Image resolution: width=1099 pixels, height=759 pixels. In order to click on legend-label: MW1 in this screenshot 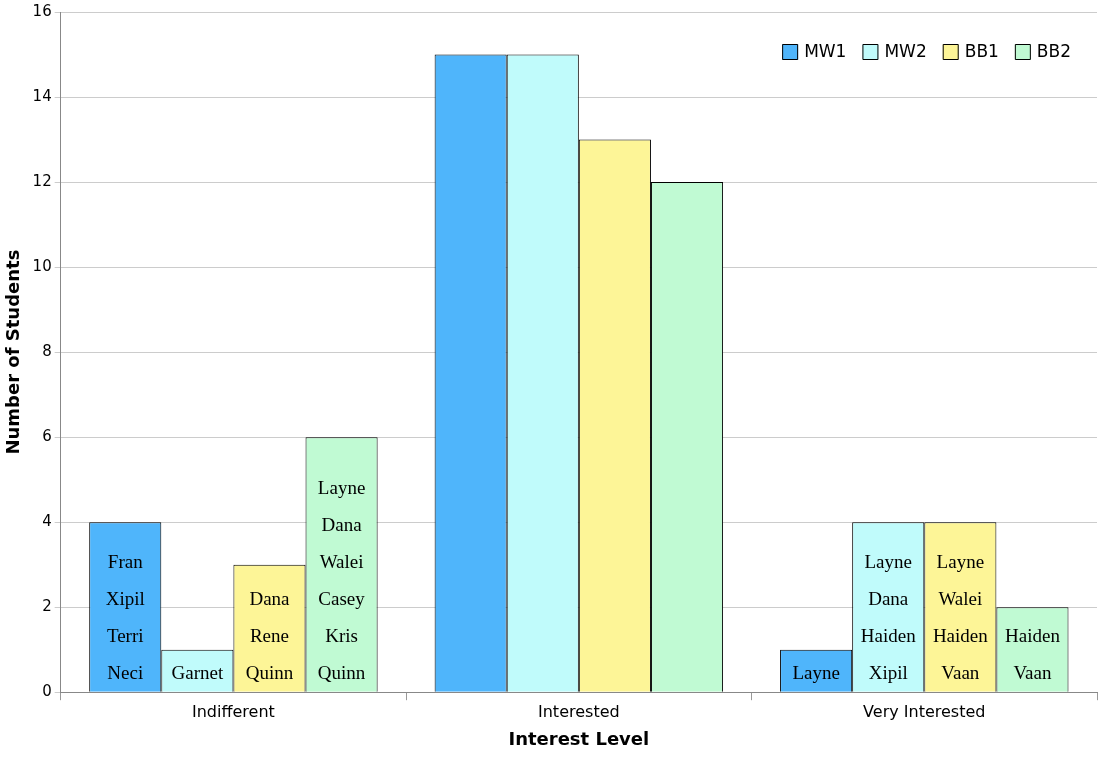, I will do `click(825, 51)`.